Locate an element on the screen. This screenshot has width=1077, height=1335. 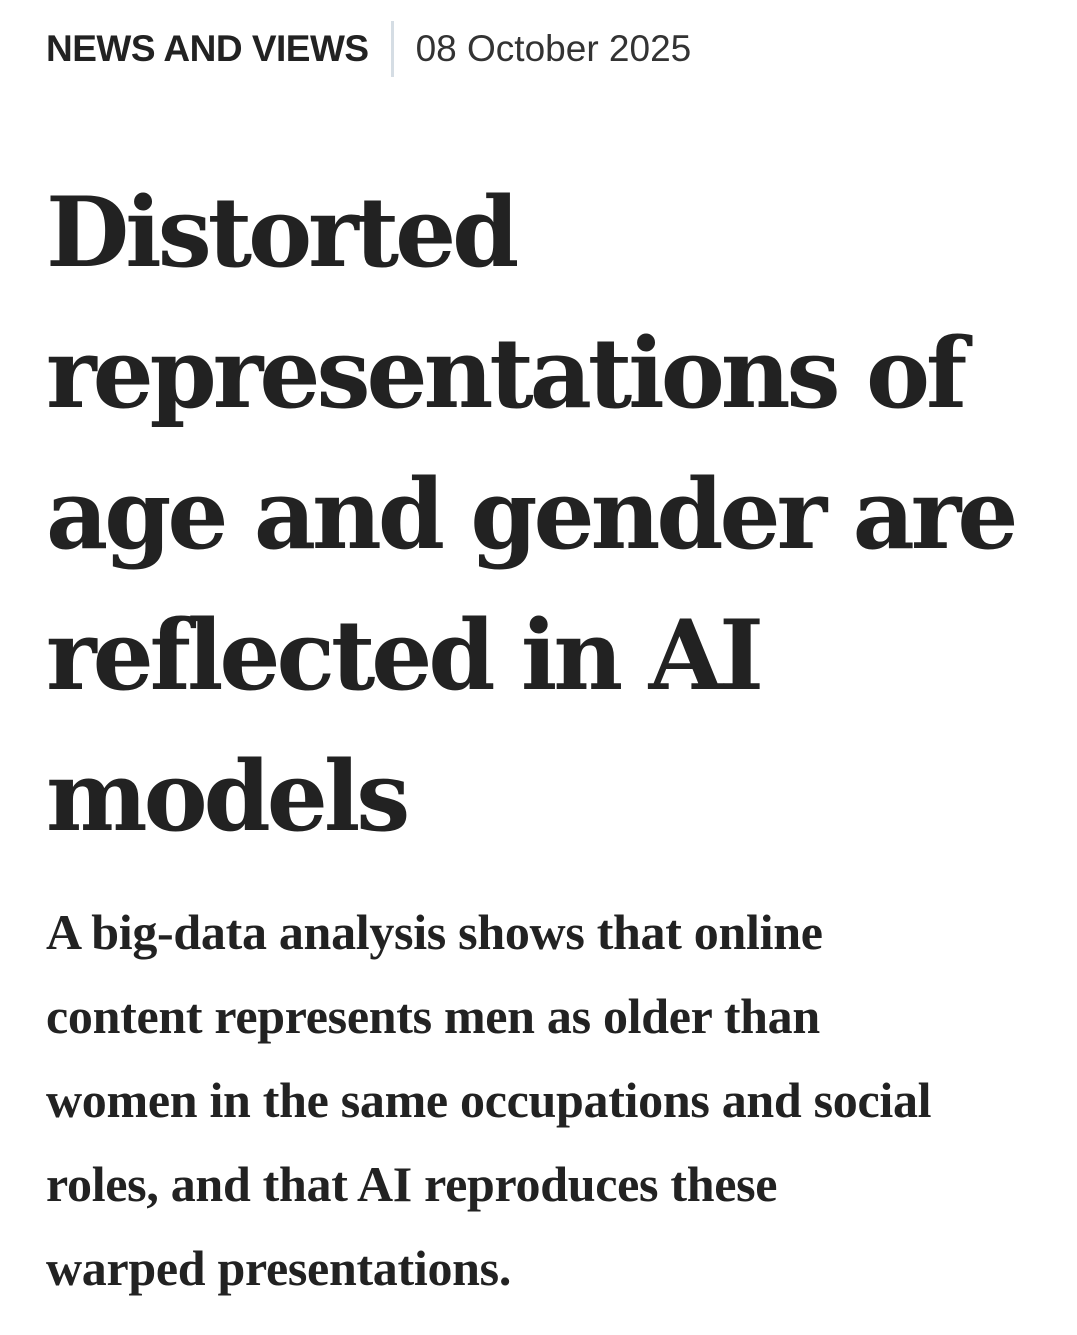
title-line: Distorted is located at coordinates (282, 232).